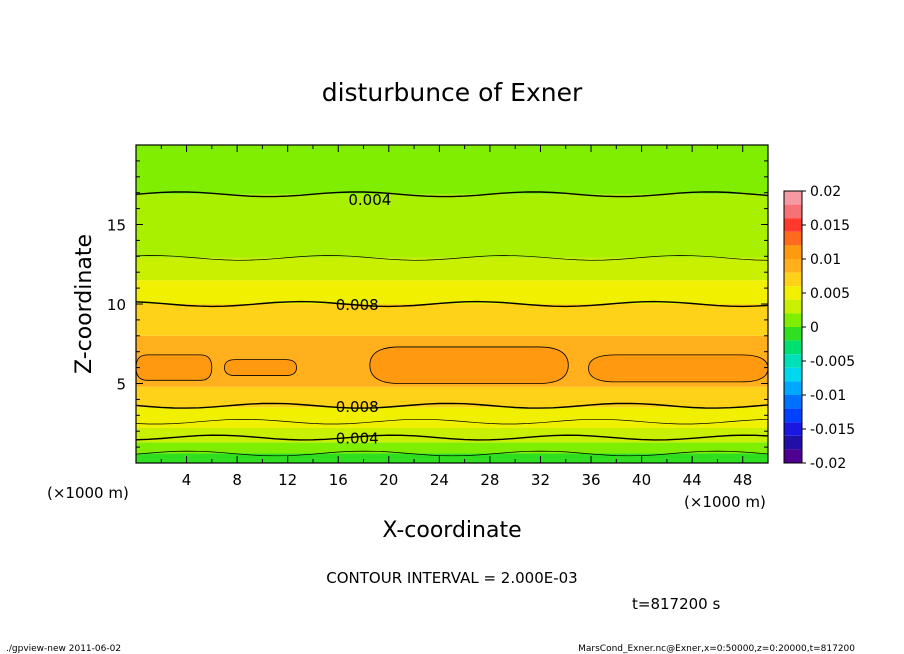 The image size is (904, 654). Describe the element at coordinates (451, 578) in the screenshot. I see `contour-interval-text: CONTOUR INTERVAL = 2.000E-03` at that location.